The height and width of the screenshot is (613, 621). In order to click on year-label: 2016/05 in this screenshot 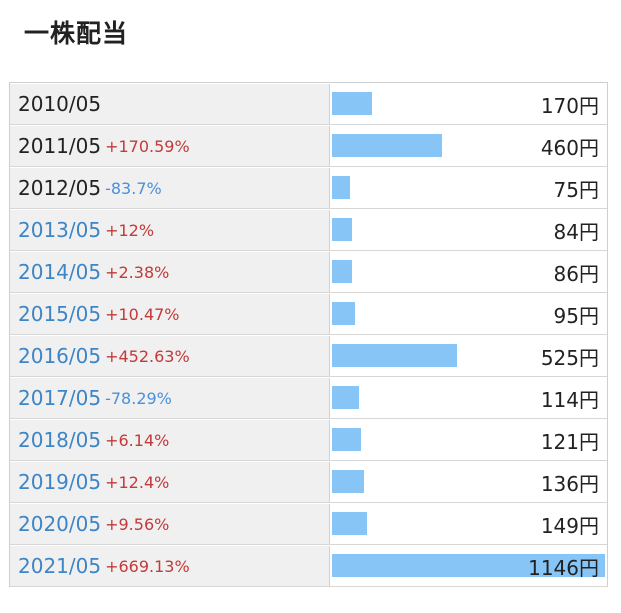, I will do `click(60, 356)`.